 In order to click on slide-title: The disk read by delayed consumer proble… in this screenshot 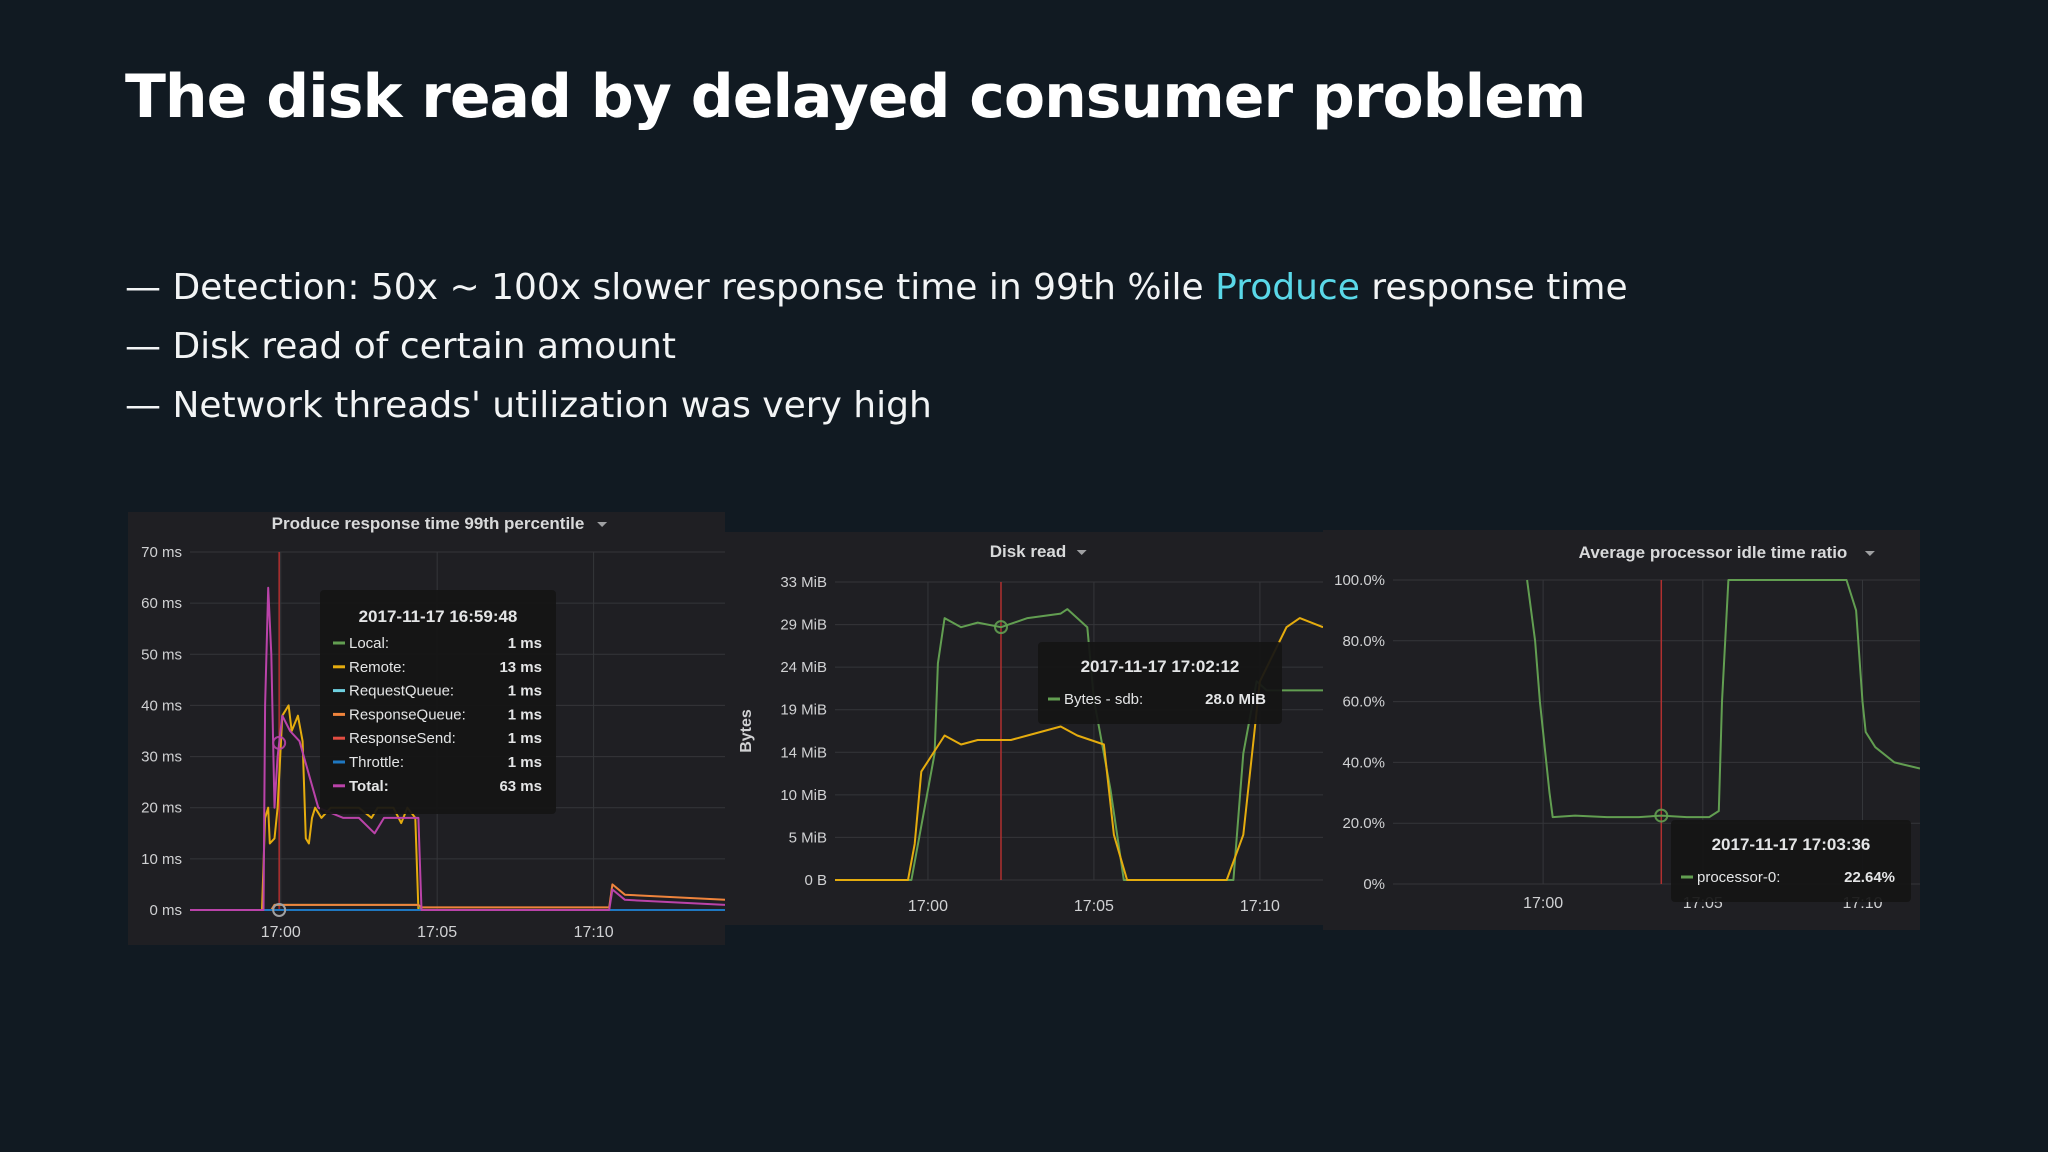, I will do `click(855, 97)`.